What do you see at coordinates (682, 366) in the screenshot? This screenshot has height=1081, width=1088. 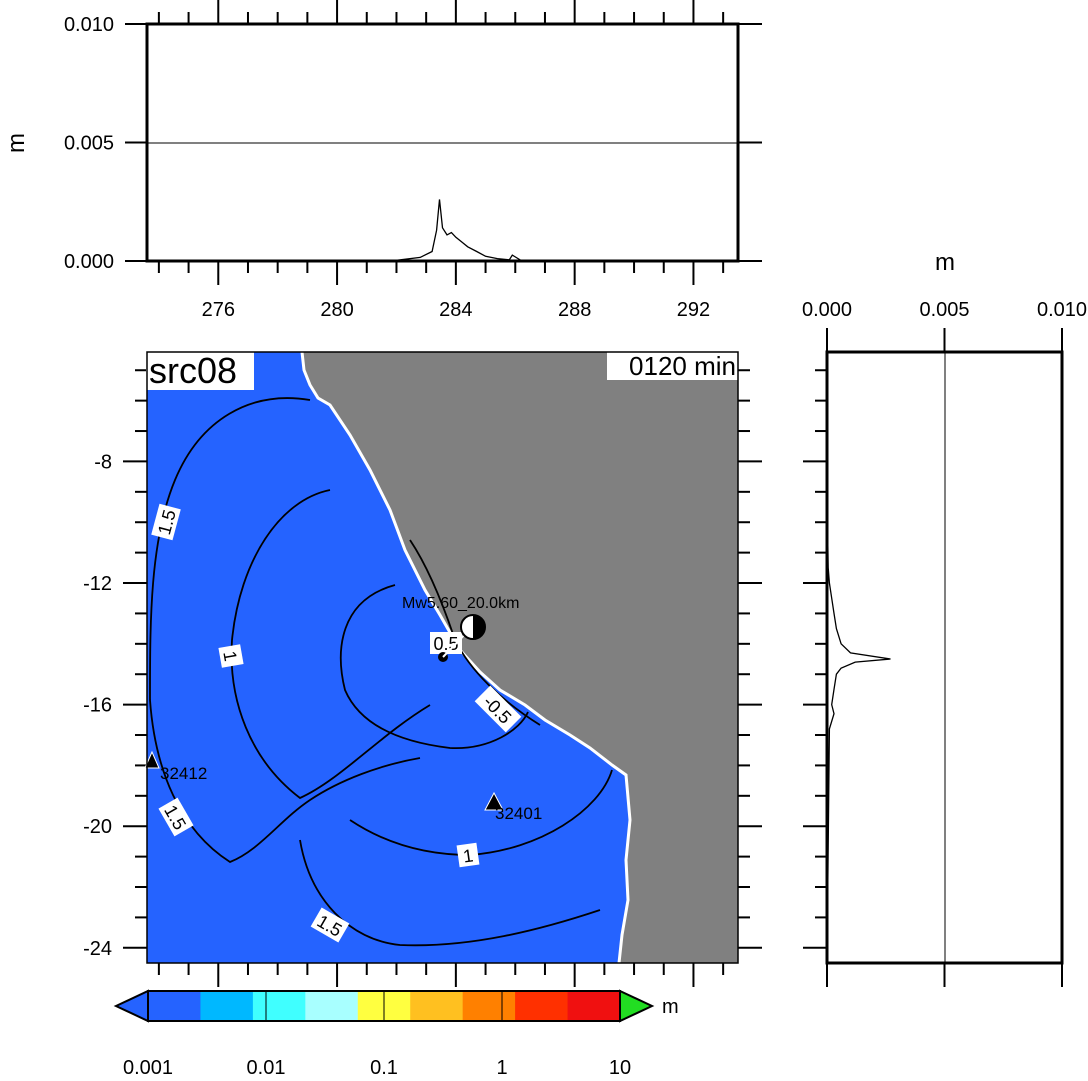 I see `time-label: 0120 min` at bounding box center [682, 366].